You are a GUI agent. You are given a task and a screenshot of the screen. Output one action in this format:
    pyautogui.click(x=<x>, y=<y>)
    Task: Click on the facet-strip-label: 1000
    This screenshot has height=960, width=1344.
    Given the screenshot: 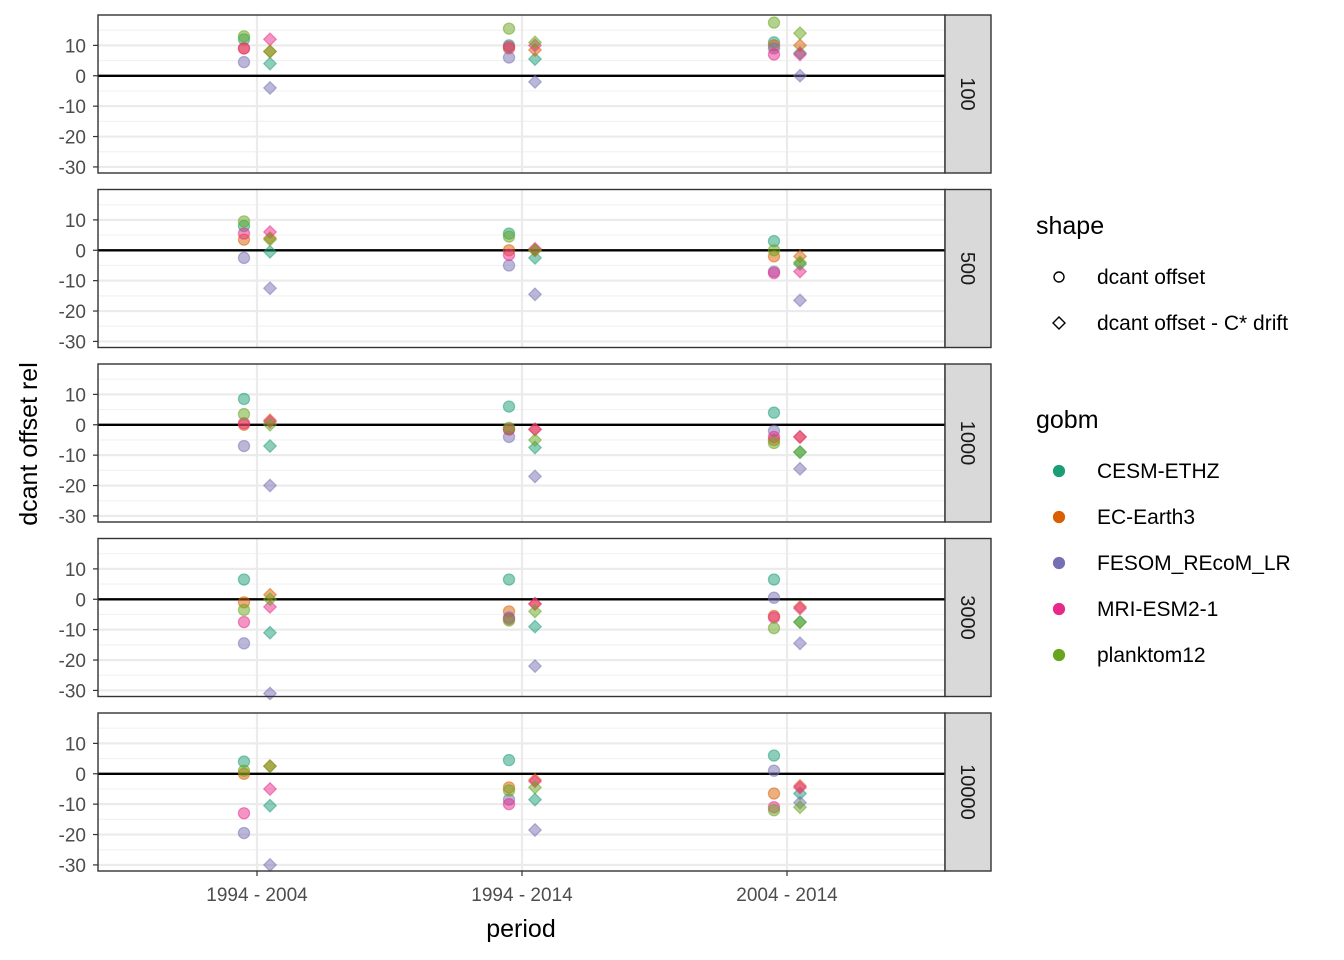 What is the action you would take?
    pyautogui.click(x=967, y=443)
    